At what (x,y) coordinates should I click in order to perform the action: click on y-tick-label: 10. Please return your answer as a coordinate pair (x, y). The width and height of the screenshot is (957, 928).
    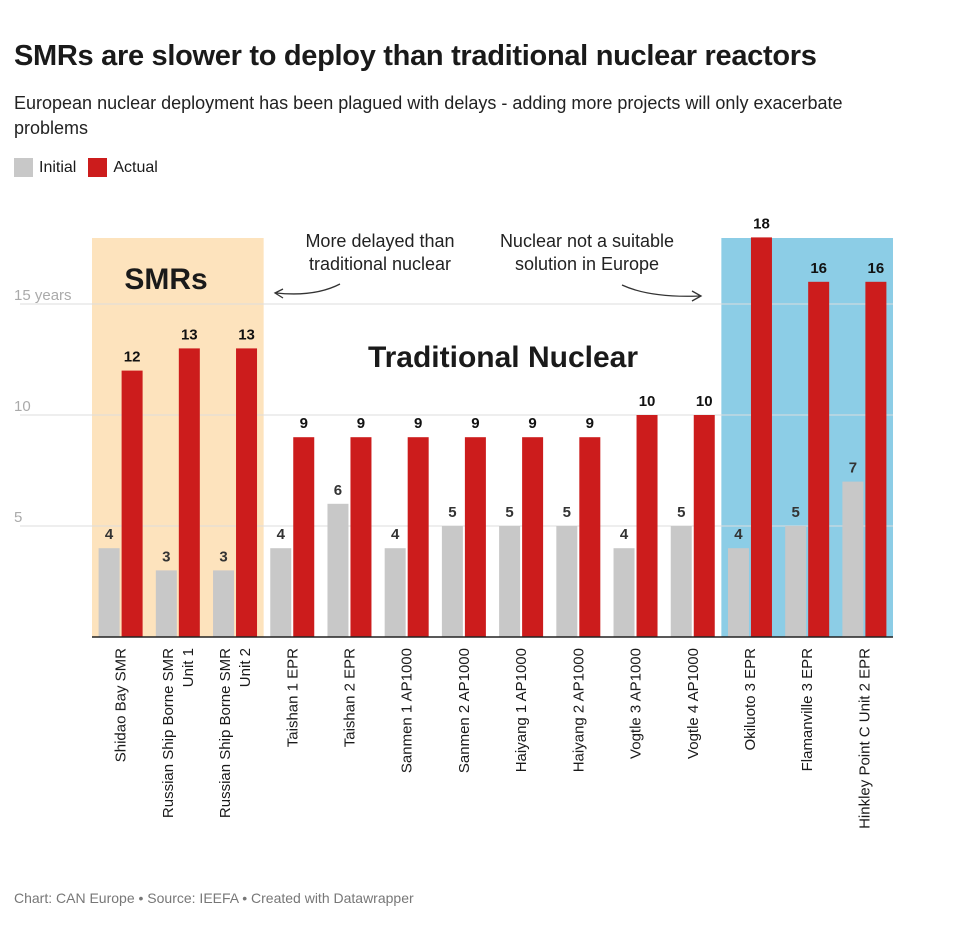
    Looking at the image, I should click on (22, 406).